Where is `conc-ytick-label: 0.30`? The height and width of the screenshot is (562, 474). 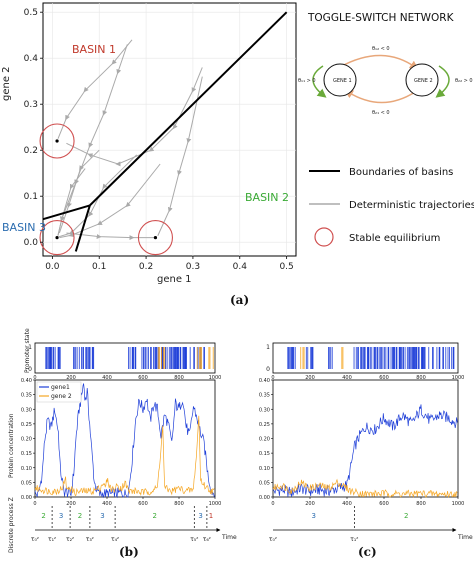
conc-ytick-label: 0.30 is located at coordinates (26, 410).